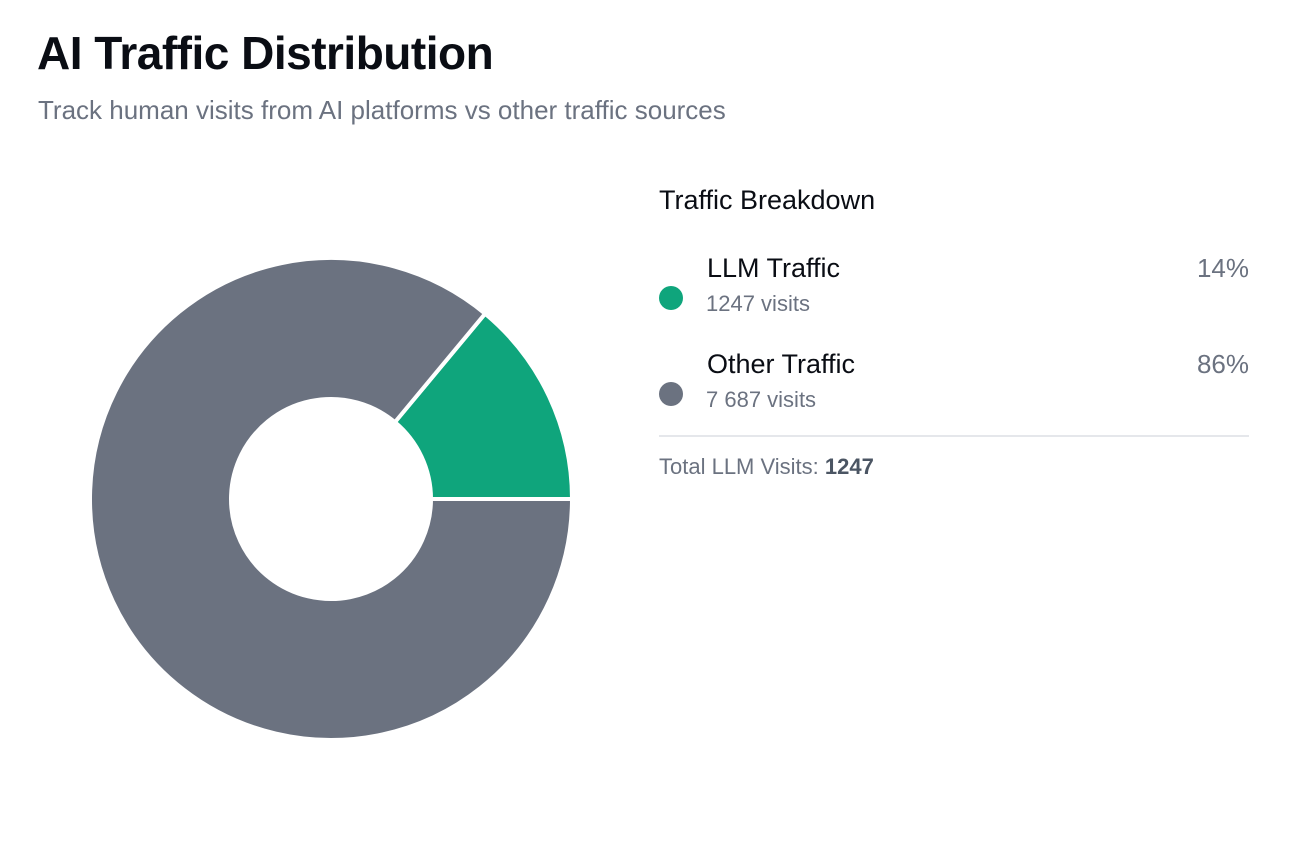  I want to click on total-llm-visits-label: Total LLM Visits:, so click(742, 466).